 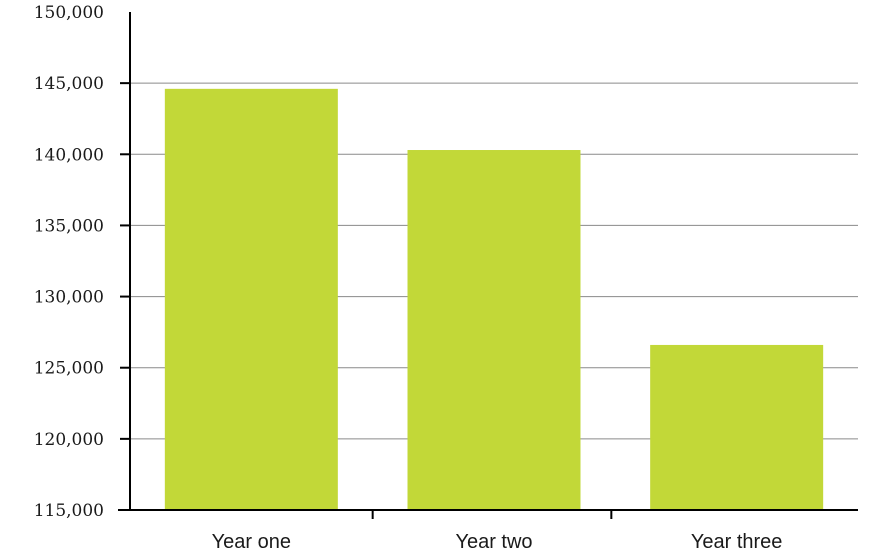 I want to click on y-tick-label: 145,000, so click(x=69, y=84).